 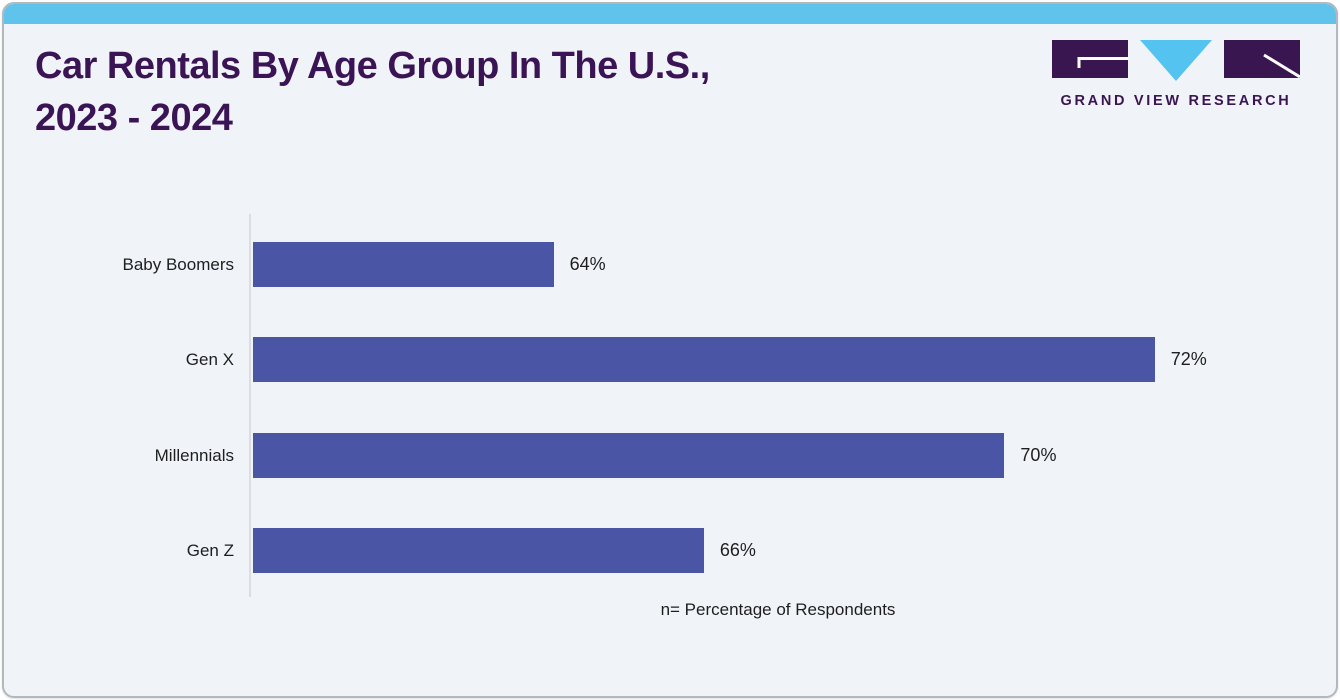 What do you see at coordinates (670, 264) in the screenshot?
I see `chart-row: Baby Boomers 64%` at bounding box center [670, 264].